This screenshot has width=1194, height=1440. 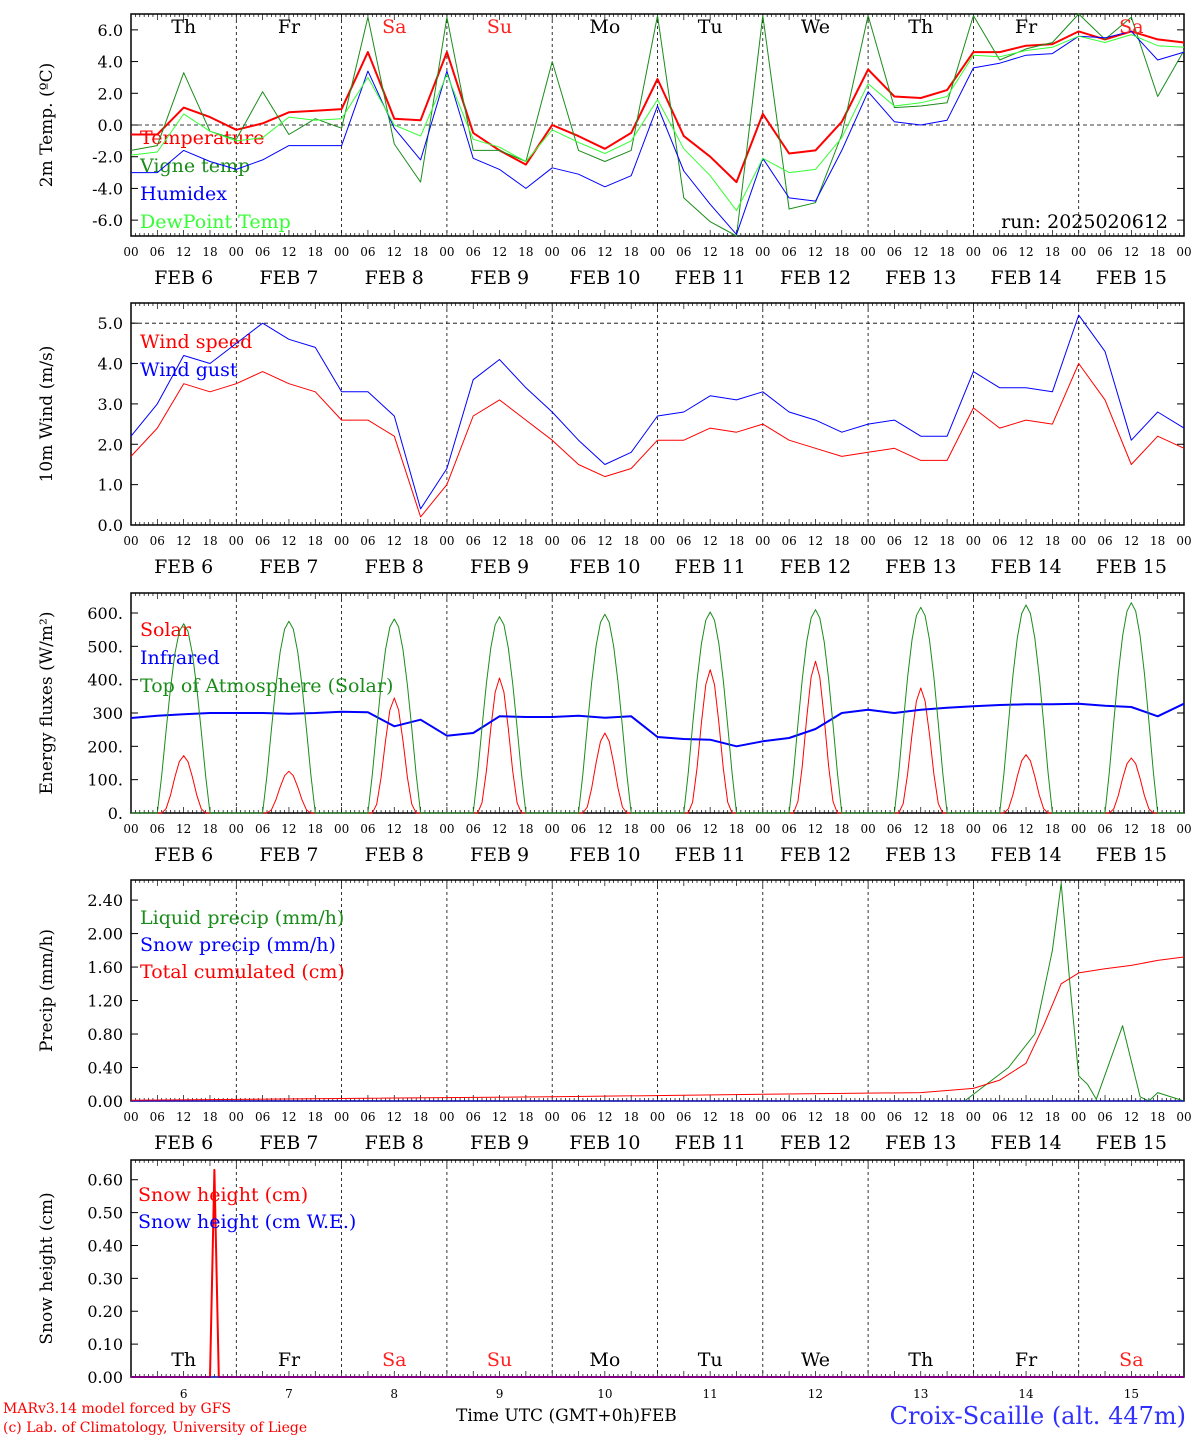 What do you see at coordinates (107, 157) in the screenshot?
I see `y-tick-label: -2.0` at bounding box center [107, 157].